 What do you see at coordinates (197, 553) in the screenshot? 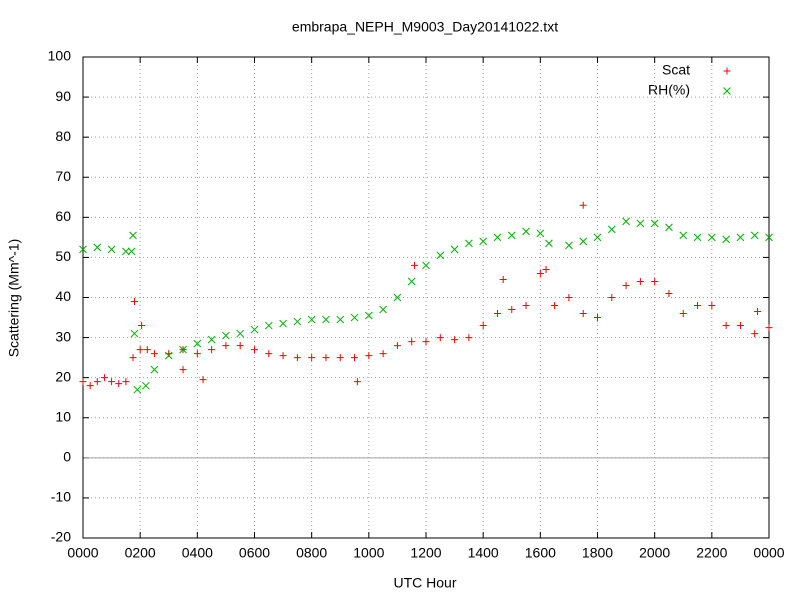
I see `x-tick-label: 0400` at bounding box center [197, 553].